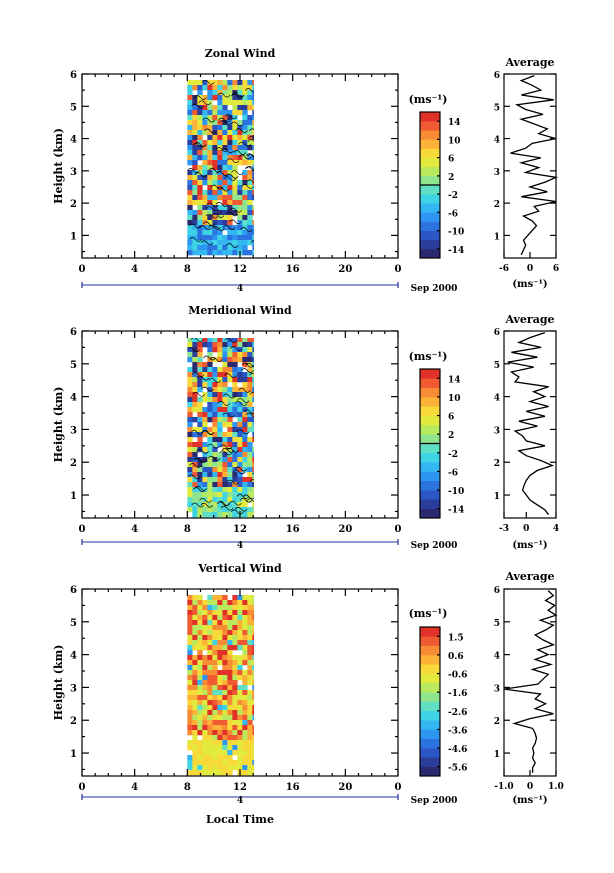 This screenshot has width=614, height=873. I want to click on average-profile: Average 1 2 3 4 5 6 -6 0 6 (ms⁻¹), so click(526, 173).